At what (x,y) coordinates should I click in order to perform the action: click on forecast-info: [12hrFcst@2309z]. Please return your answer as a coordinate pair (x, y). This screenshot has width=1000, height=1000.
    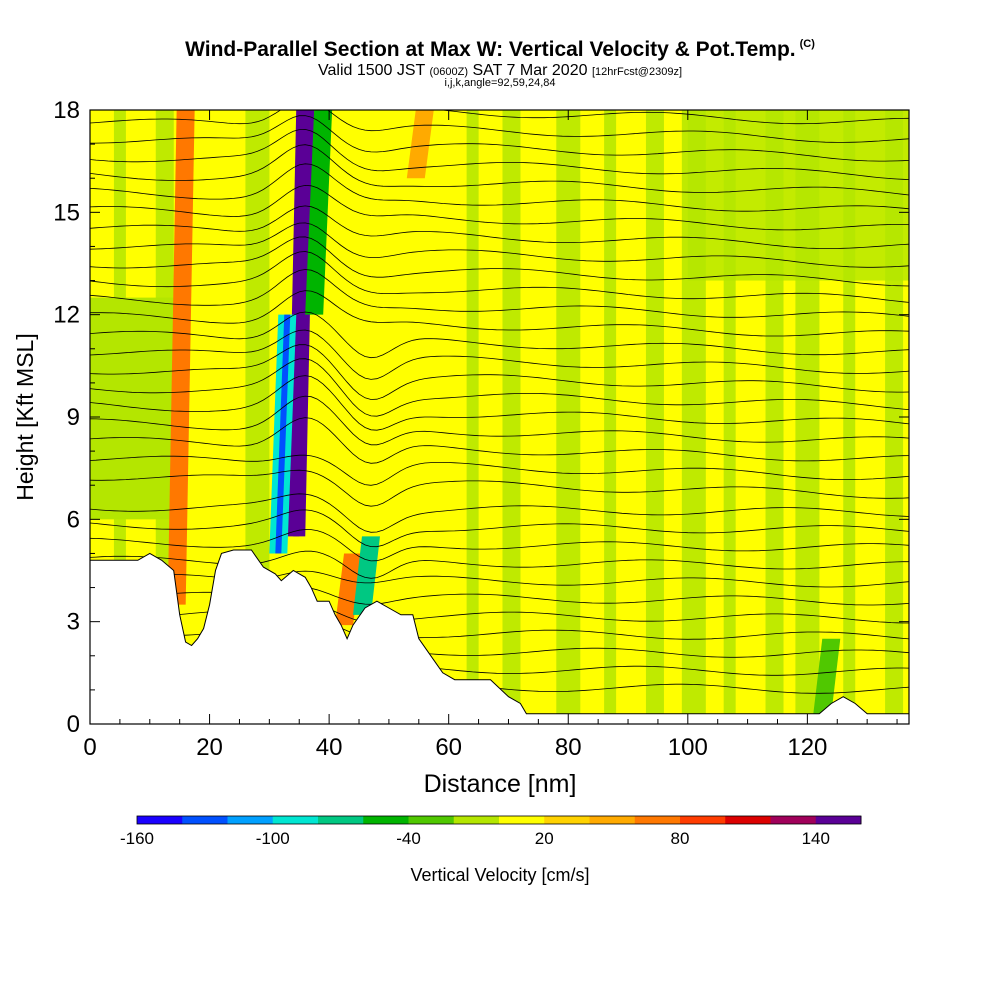
    Looking at the image, I should click on (636, 72).